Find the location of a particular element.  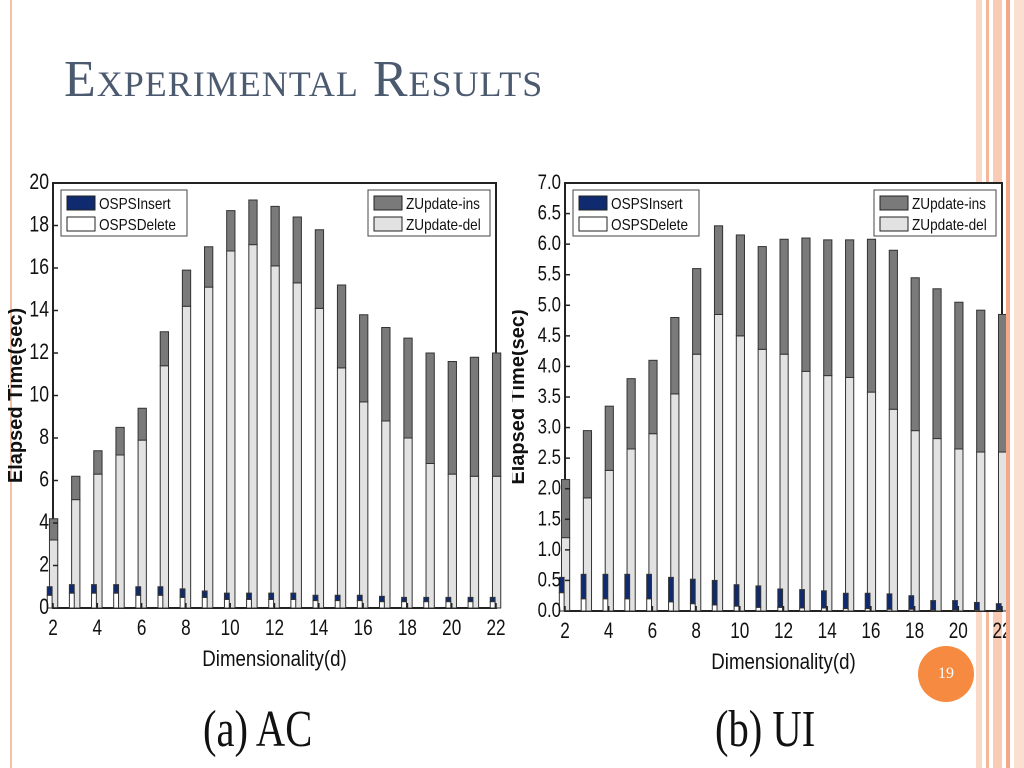

y-tick-label: 1.0 is located at coordinates (549, 549).